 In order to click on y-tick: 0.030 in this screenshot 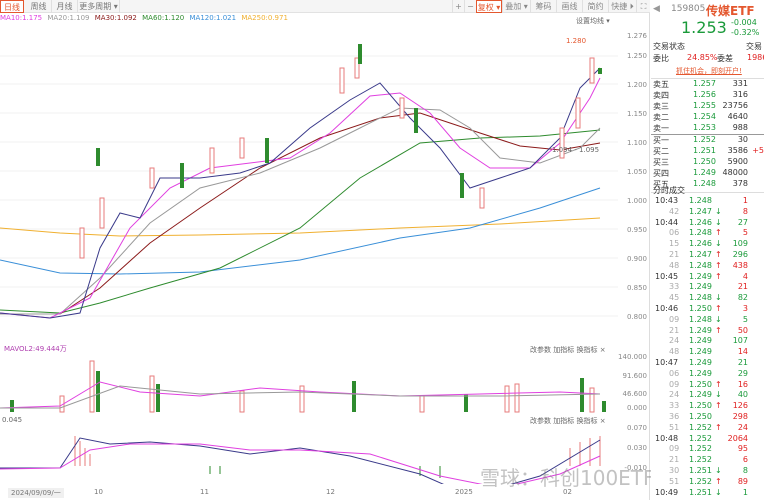, I will do `click(636, 448)`.